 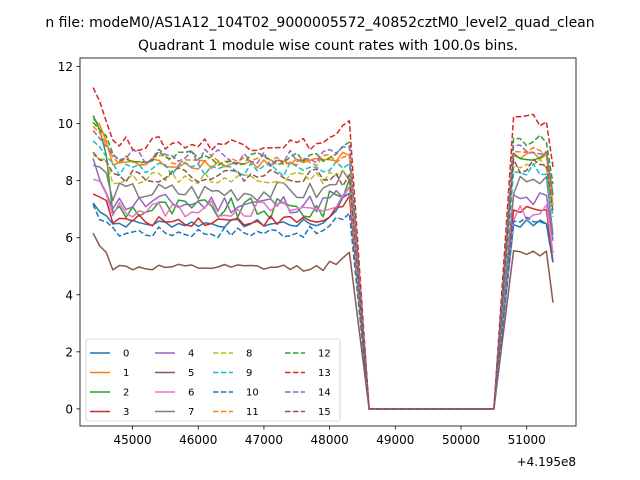 I want to click on x-tick-label: 50000, so click(x=461, y=440).